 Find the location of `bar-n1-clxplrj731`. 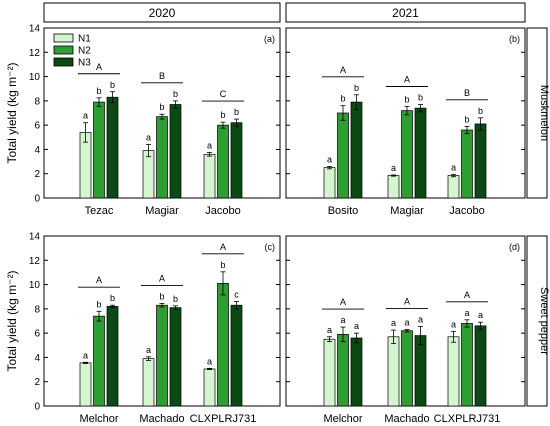

bar-n1-clxplrj731 is located at coordinates (209, 387).